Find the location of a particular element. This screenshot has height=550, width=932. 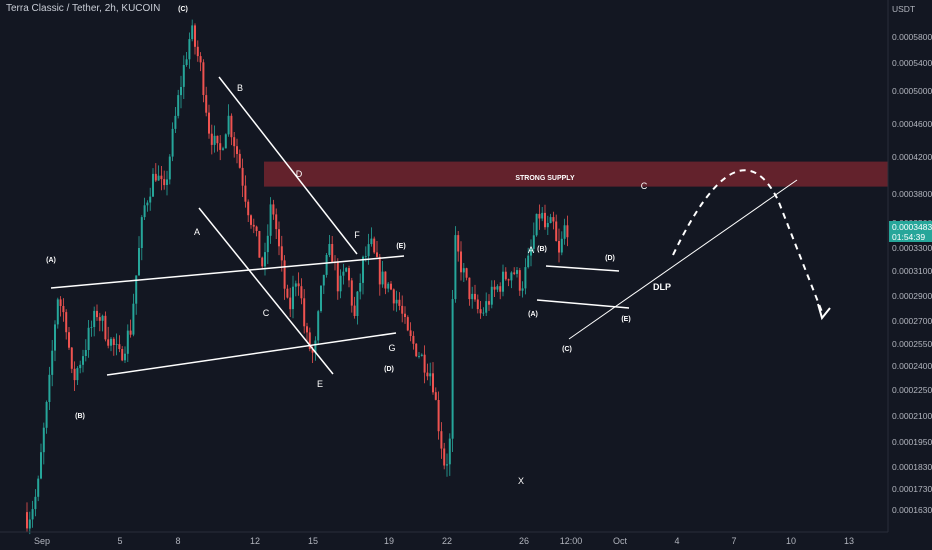

time-tick-label: 15 is located at coordinates (313, 541).